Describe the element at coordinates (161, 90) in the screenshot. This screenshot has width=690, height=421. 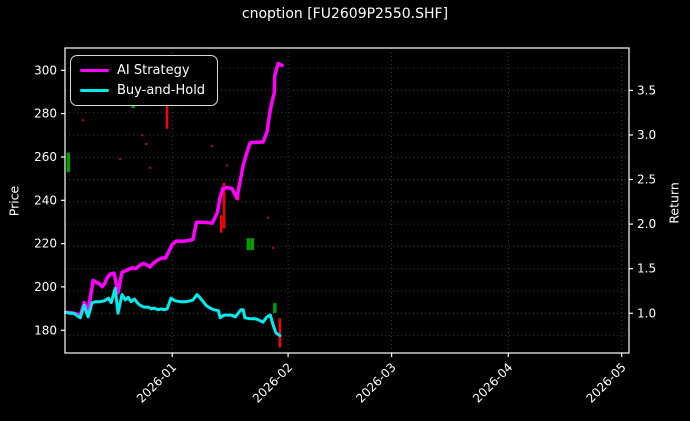
I see `legend-label-buy-and-hold: Buy-and-Hold` at that location.